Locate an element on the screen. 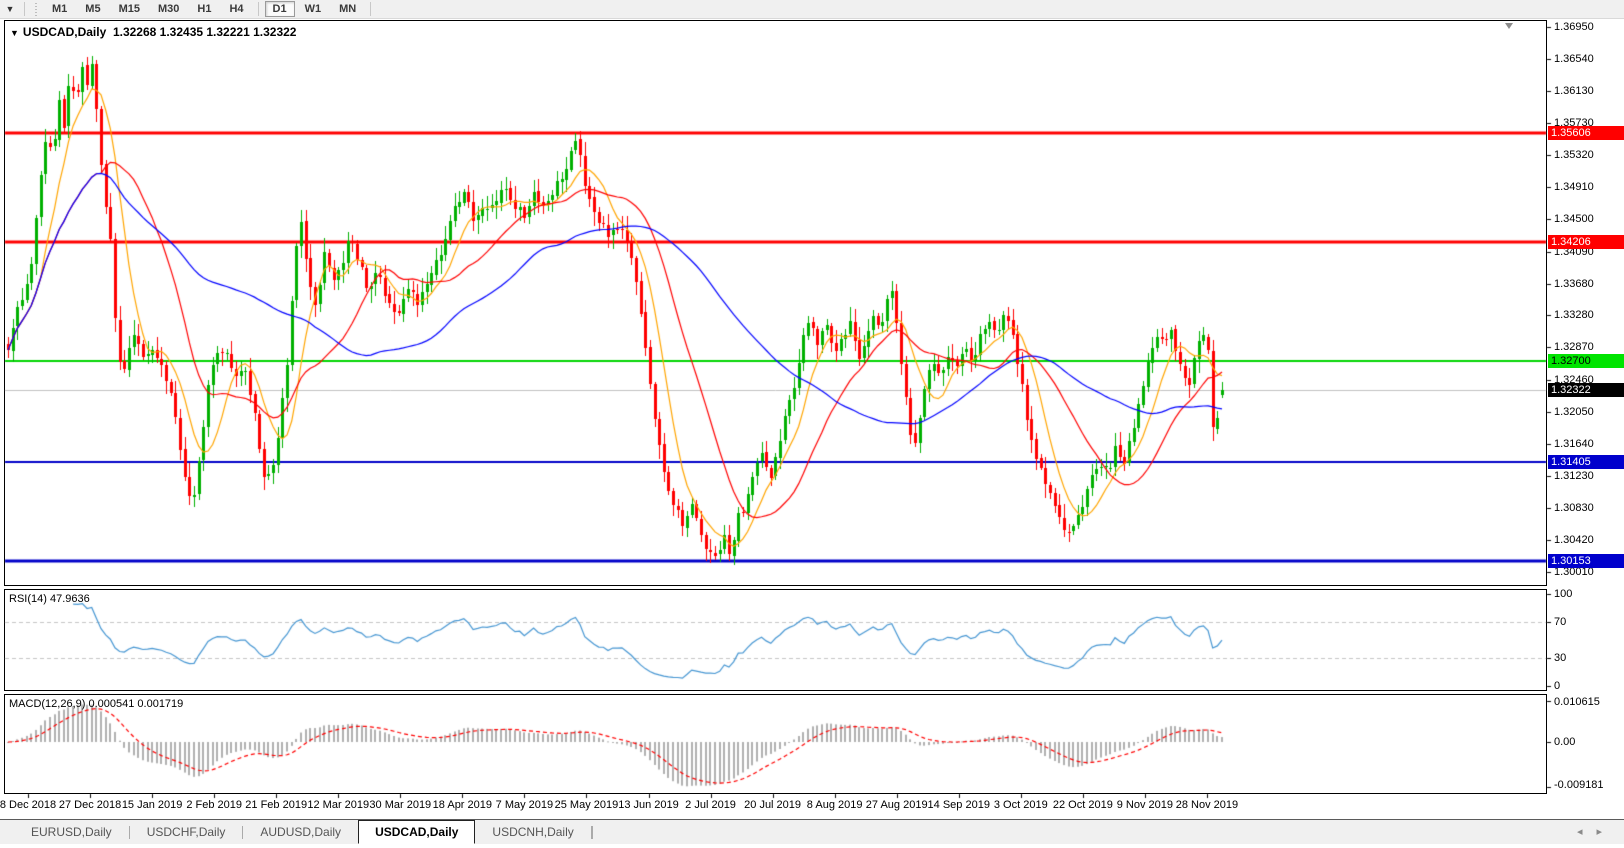 The image size is (1624, 848). tab-scroll-right-icon: ▸ is located at coordinates (1599, 832).